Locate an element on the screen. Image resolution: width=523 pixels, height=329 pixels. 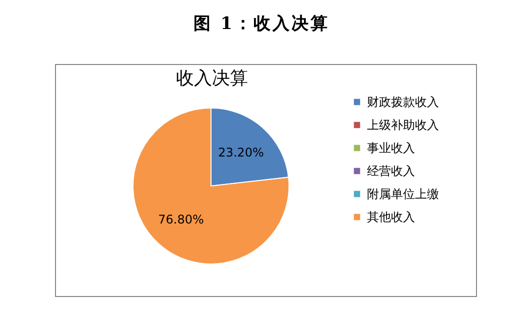
legend-label: 事业收入 is located at coordinates (391, 148).